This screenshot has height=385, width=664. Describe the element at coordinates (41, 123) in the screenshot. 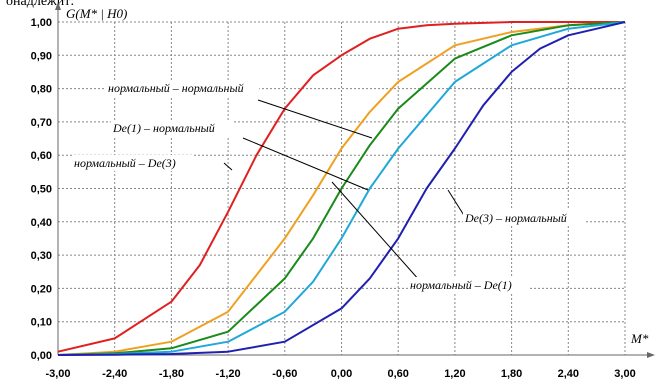

I see `y-tick-label: 0,70` at that location.